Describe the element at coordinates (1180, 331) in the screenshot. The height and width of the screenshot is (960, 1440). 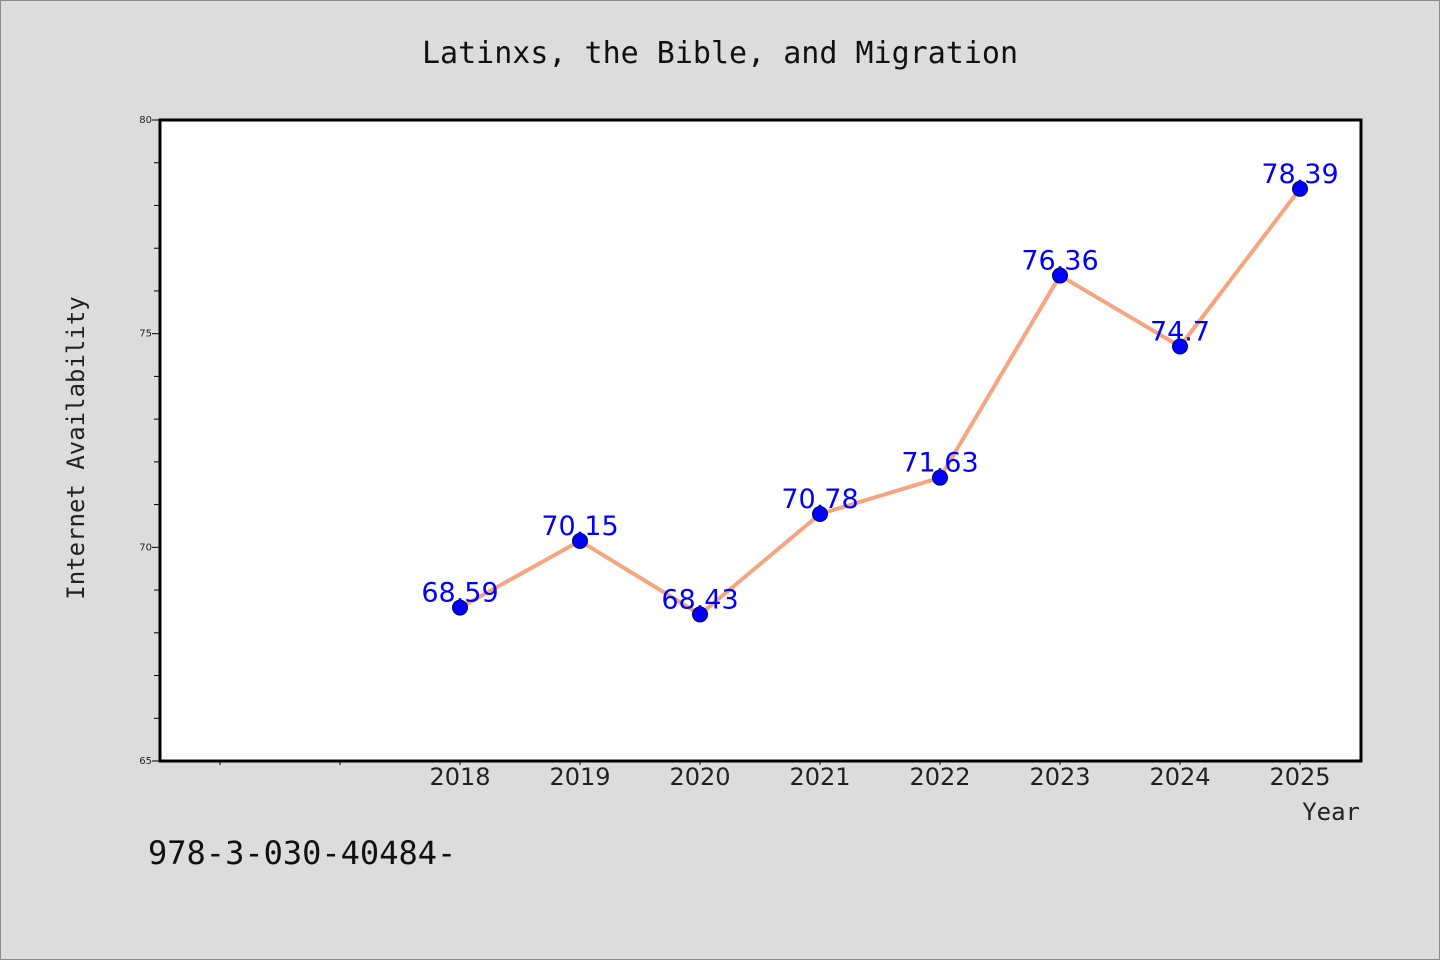
I see `data-label: 74.7` at that location.